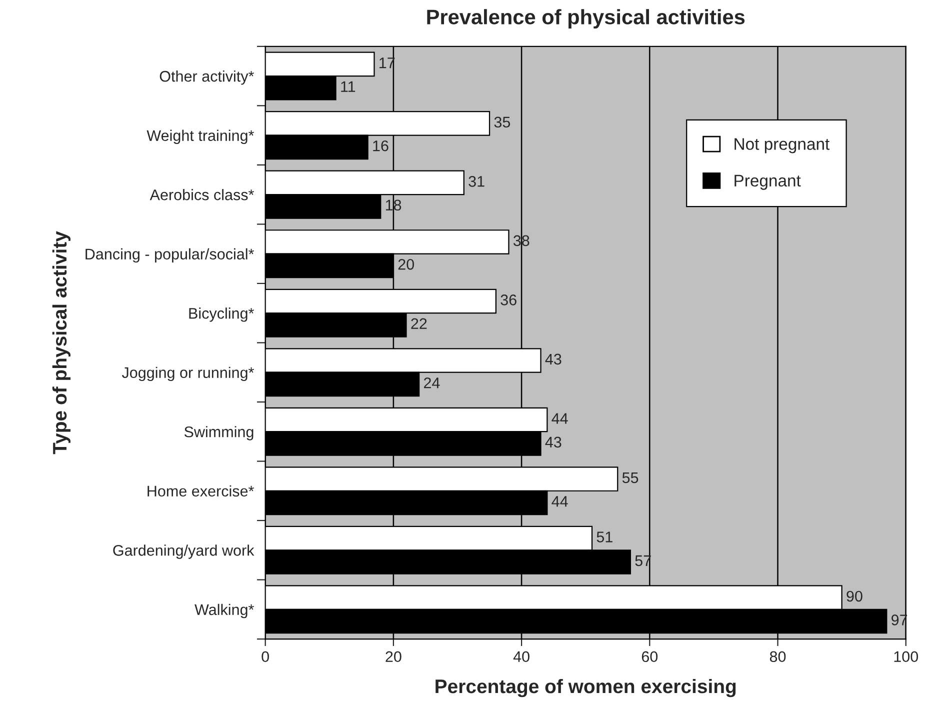 The width and height of the screenshot is (931, 714). I want to click on y-tick-label: Weight training*, so click(200, 137).